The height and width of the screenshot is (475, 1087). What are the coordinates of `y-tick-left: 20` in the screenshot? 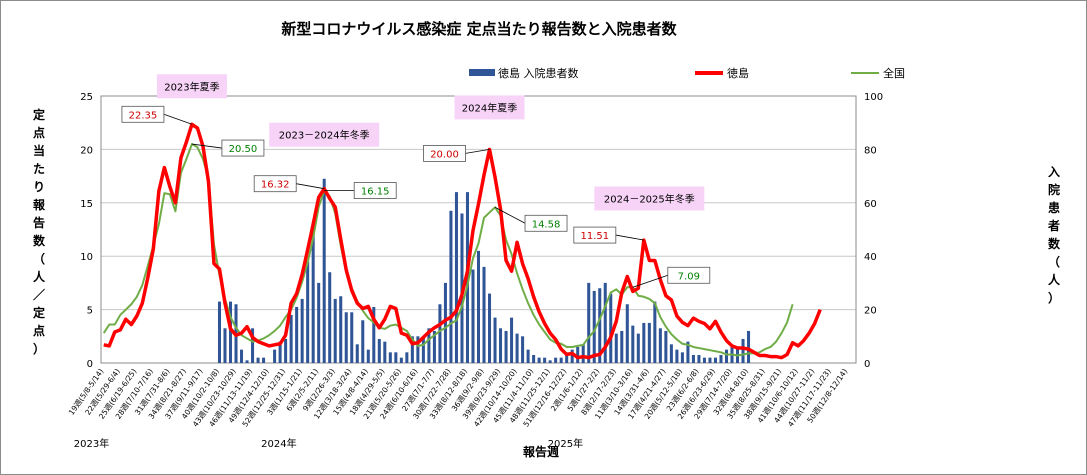 It's located at (86, 150).